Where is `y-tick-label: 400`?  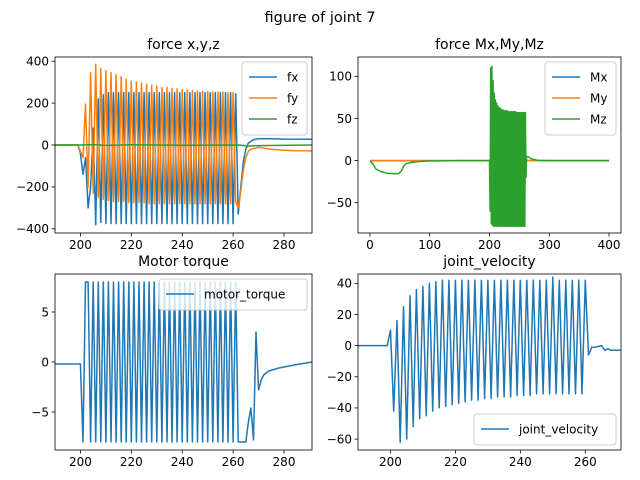 y-tick-label: 400 is located at coordinates (37, 61).